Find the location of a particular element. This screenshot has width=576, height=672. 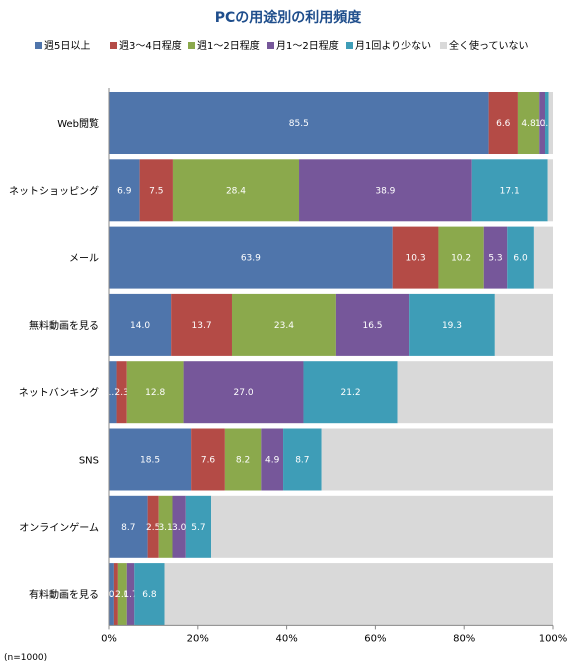

data-label: 38.9 is located at coordinates (385, 191).